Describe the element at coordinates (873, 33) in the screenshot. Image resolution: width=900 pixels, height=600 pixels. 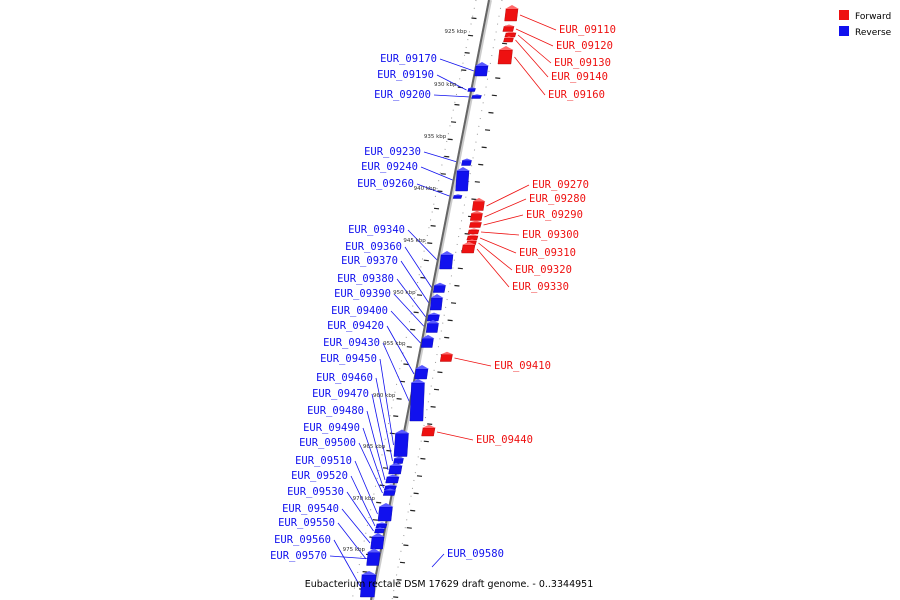
I see `legend-label-reverse: Reverse` at that location.